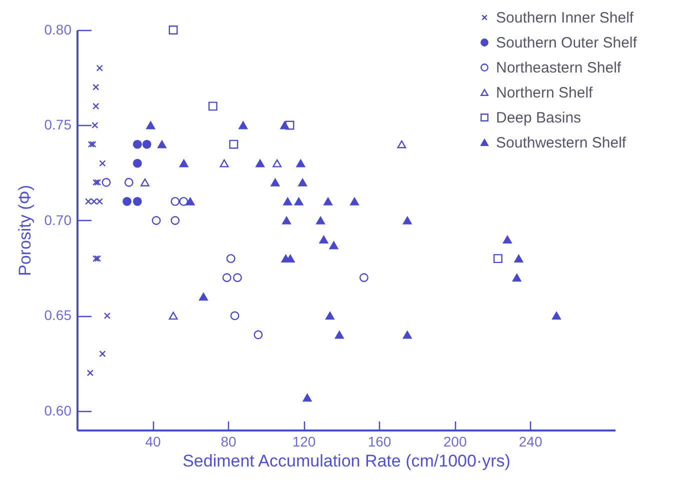  What do you see at coordinates (58, 410) in the screenshot?
I see `y-tick-label: 0.60` at bounding box center [58, 410].